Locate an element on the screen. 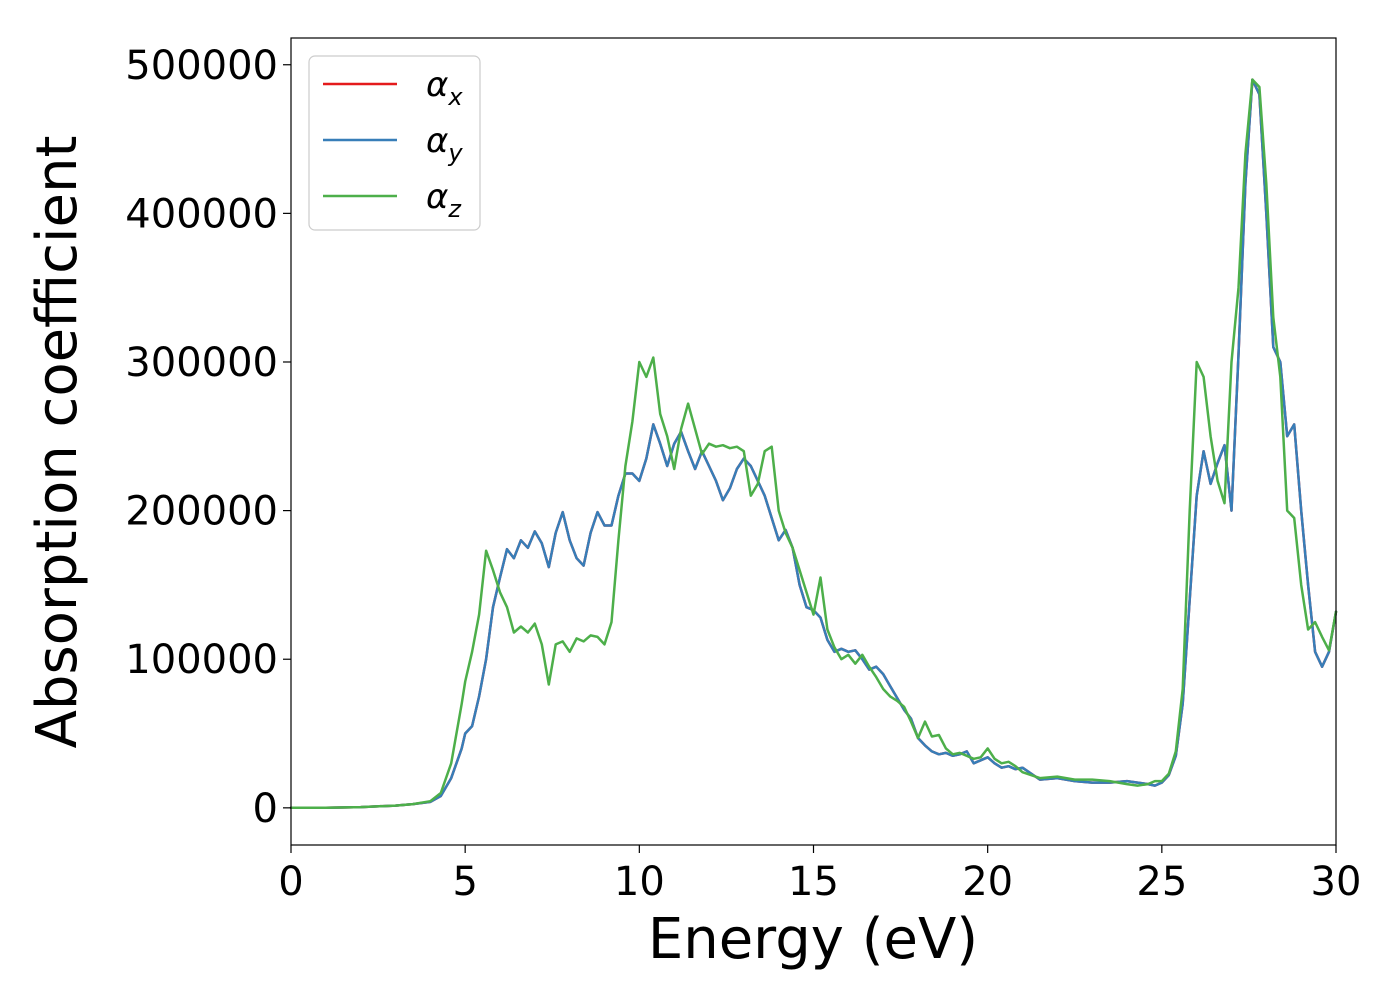 This screenshot has height=1000, width=1400. y-tick-label: 0 is located at coordinates (265, 809).